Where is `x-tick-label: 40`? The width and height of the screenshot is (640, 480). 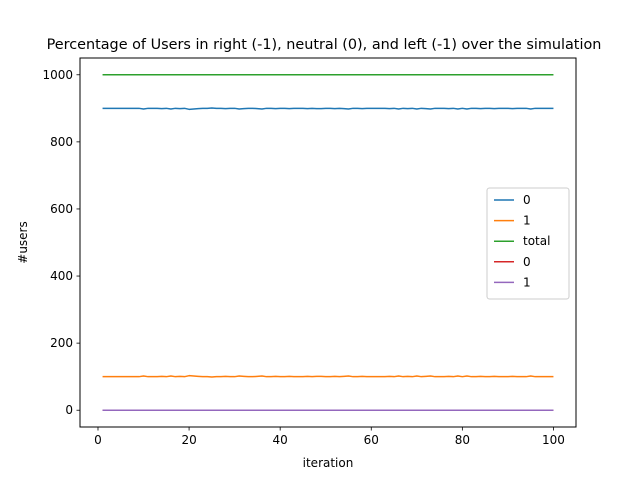 x-tick-label: 40 is located at coordinates (280, 440).